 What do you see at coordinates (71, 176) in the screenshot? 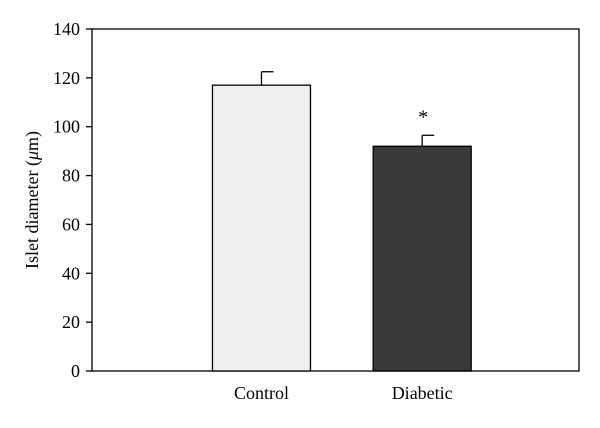
I see `y-tick-label: 80` at bounding box center [71, 176].